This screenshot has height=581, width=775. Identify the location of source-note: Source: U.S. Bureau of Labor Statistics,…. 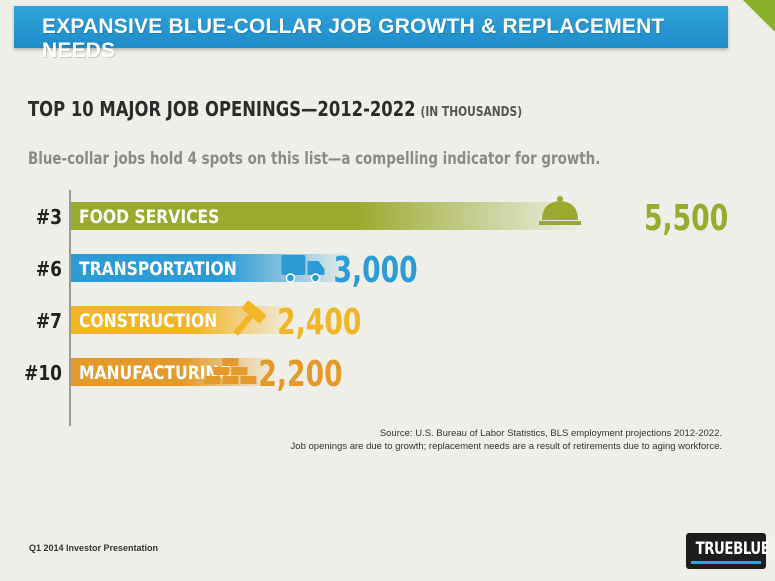
(506, 440).